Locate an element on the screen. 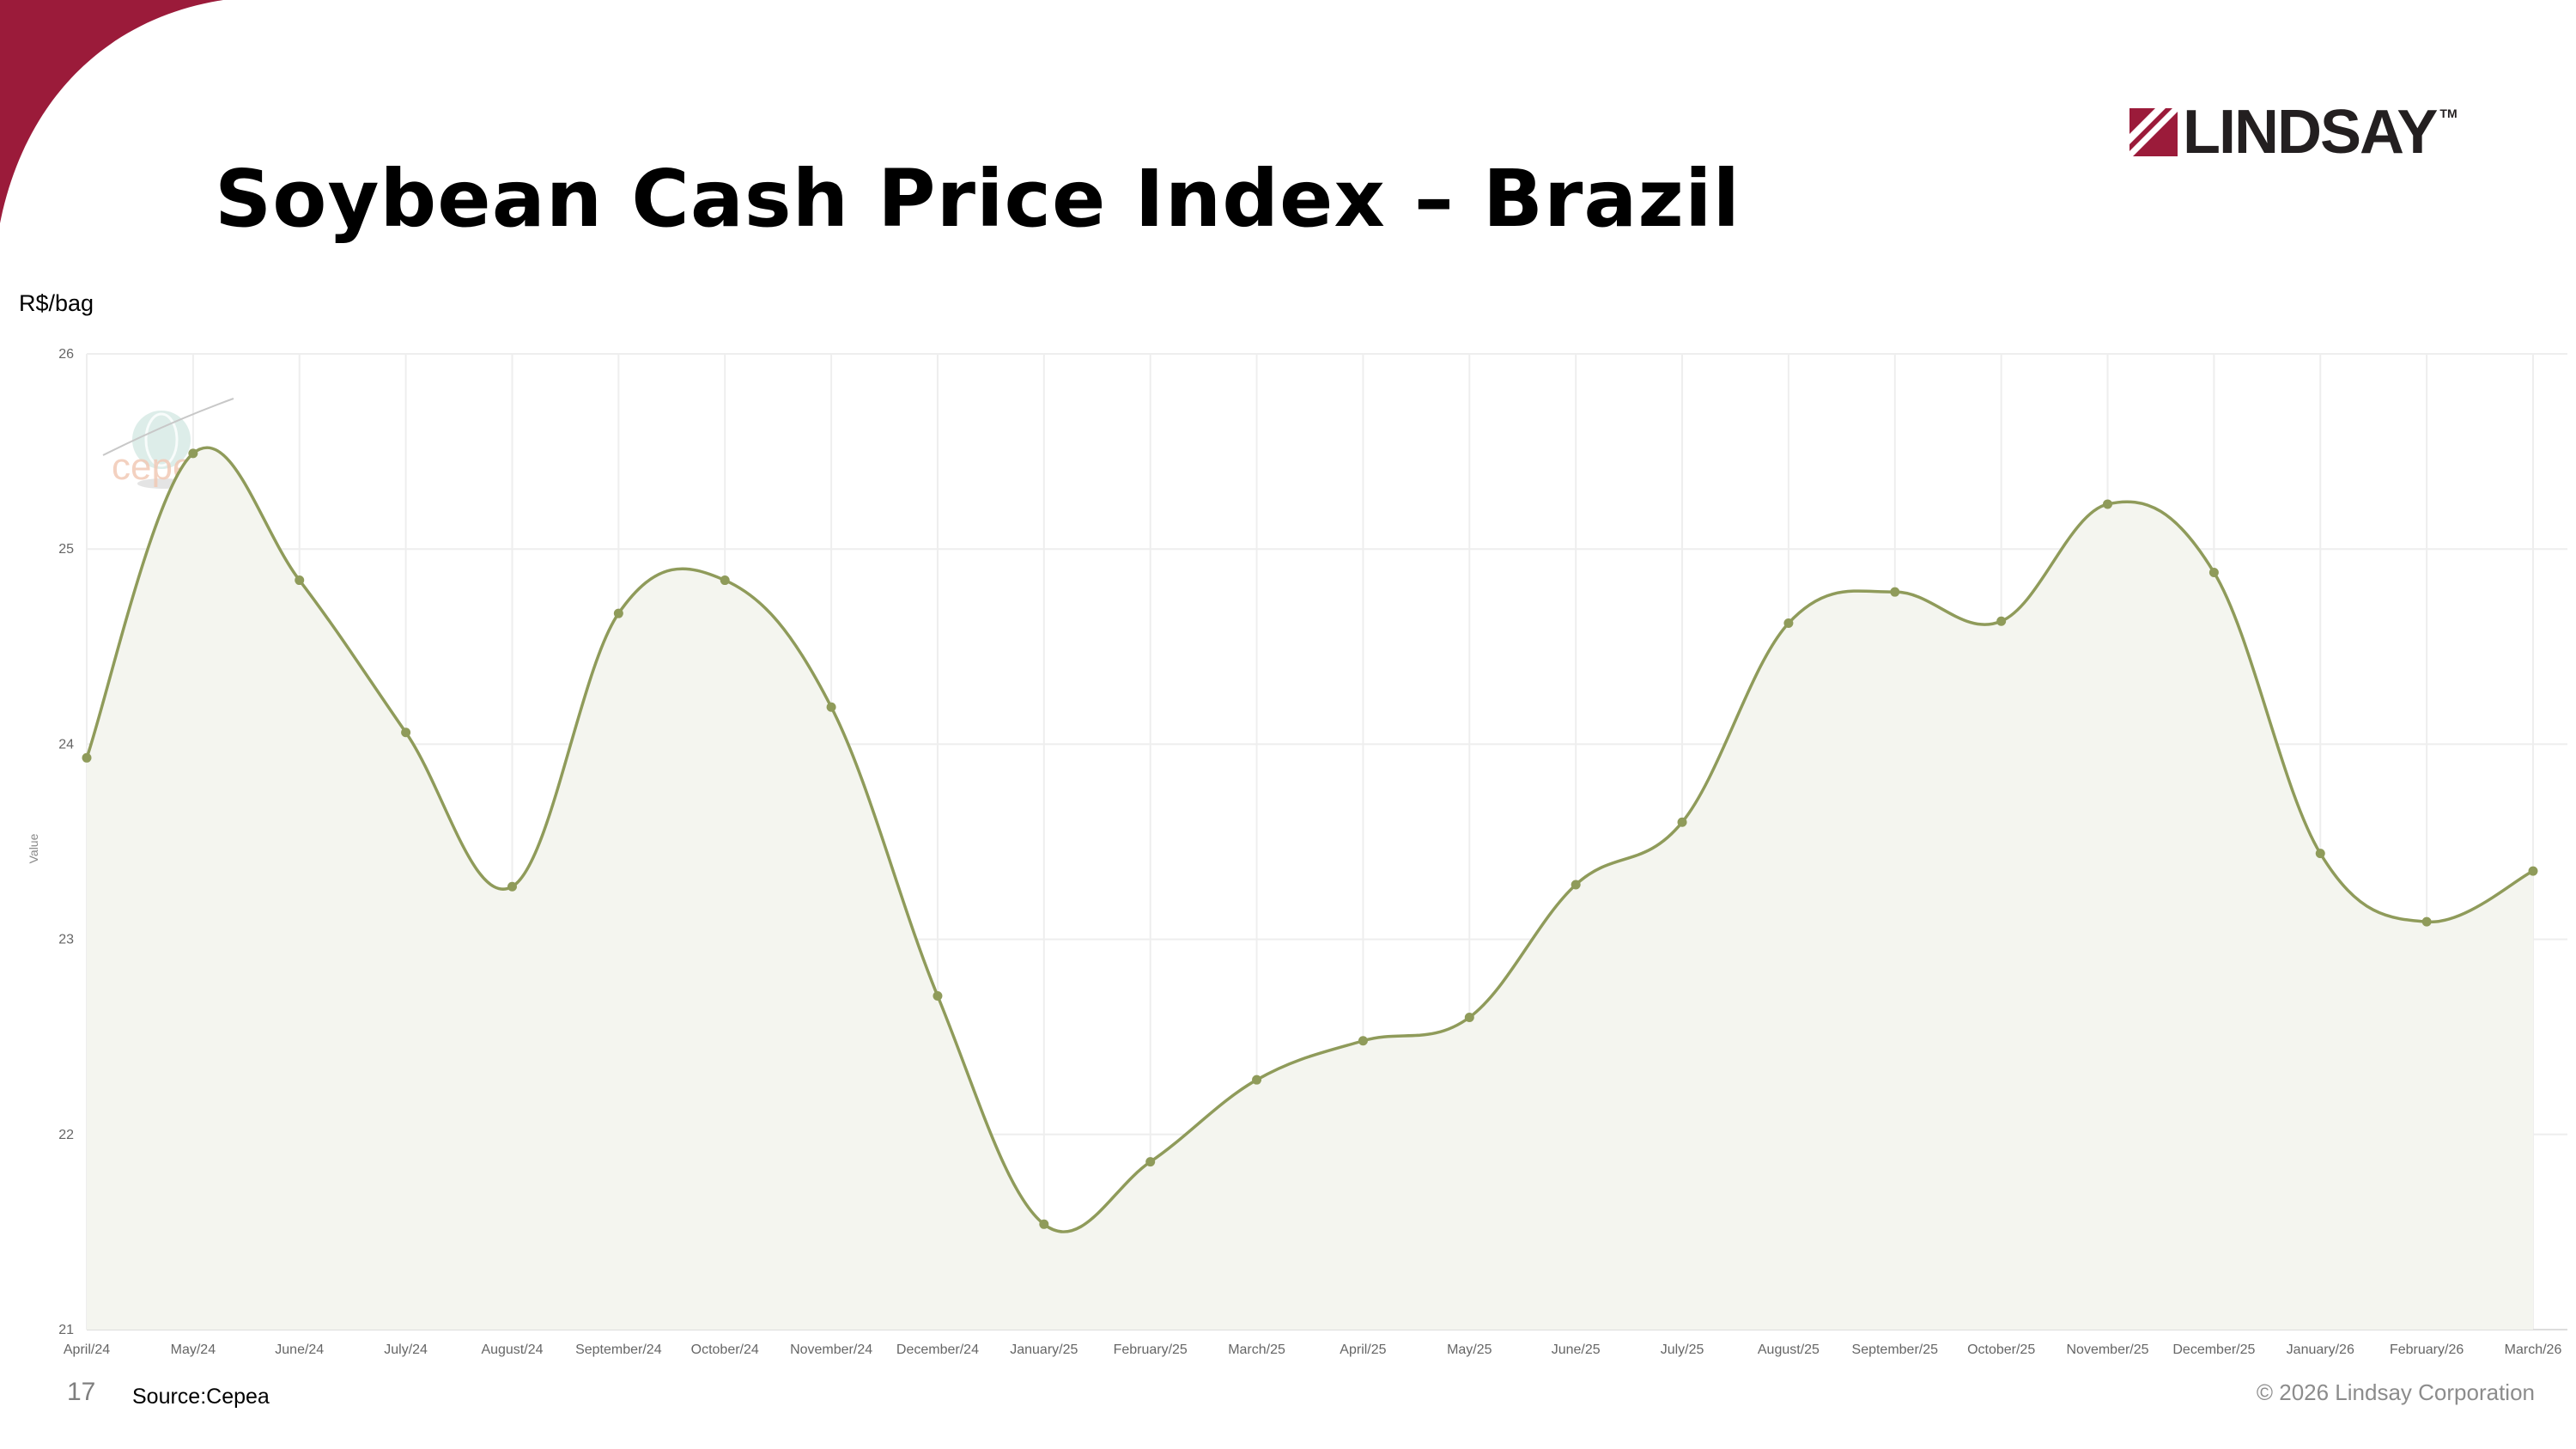 The width and height of the screenshot is (2576, 1449). x-tick-label: April/25 is located at coordinates (1363, 1349).